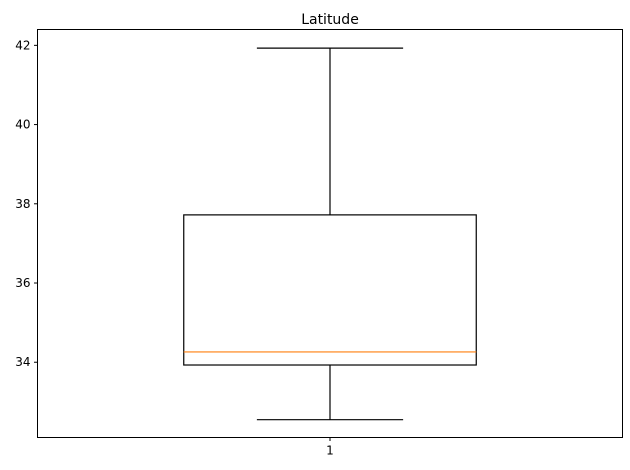  What do you see at coordinates (22, 204) in the screenshot?
I see `y-tick-label: 38` at bounding box center [22, 204].